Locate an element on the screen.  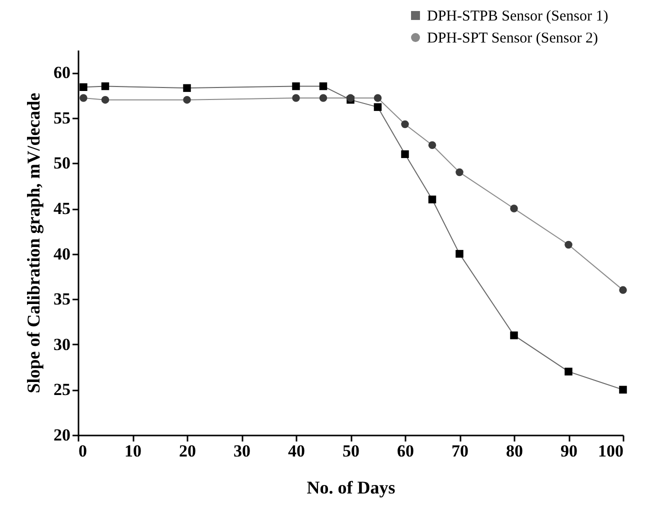
x-tick-label: 80 is located at coordinates (514, 451).